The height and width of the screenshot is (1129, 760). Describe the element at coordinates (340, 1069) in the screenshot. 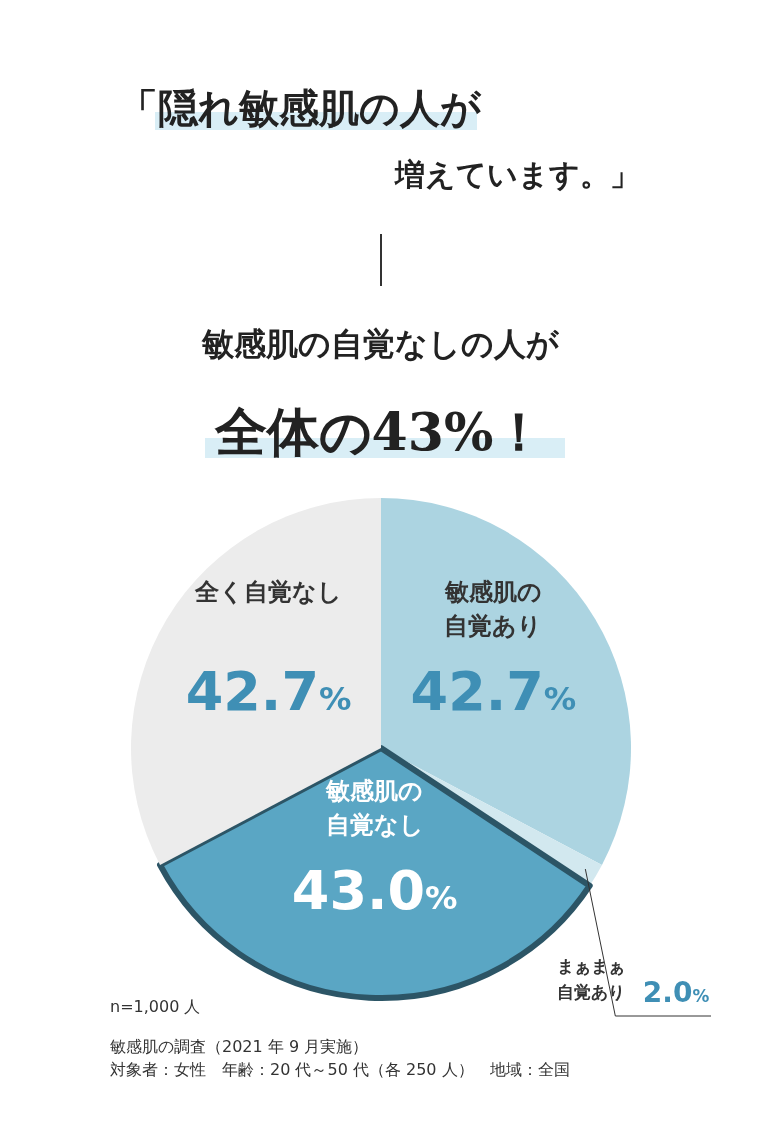

I see `text: 対象者：女性 年齢：20 代～50 代（各 250 人） 地域：全国` at that location.